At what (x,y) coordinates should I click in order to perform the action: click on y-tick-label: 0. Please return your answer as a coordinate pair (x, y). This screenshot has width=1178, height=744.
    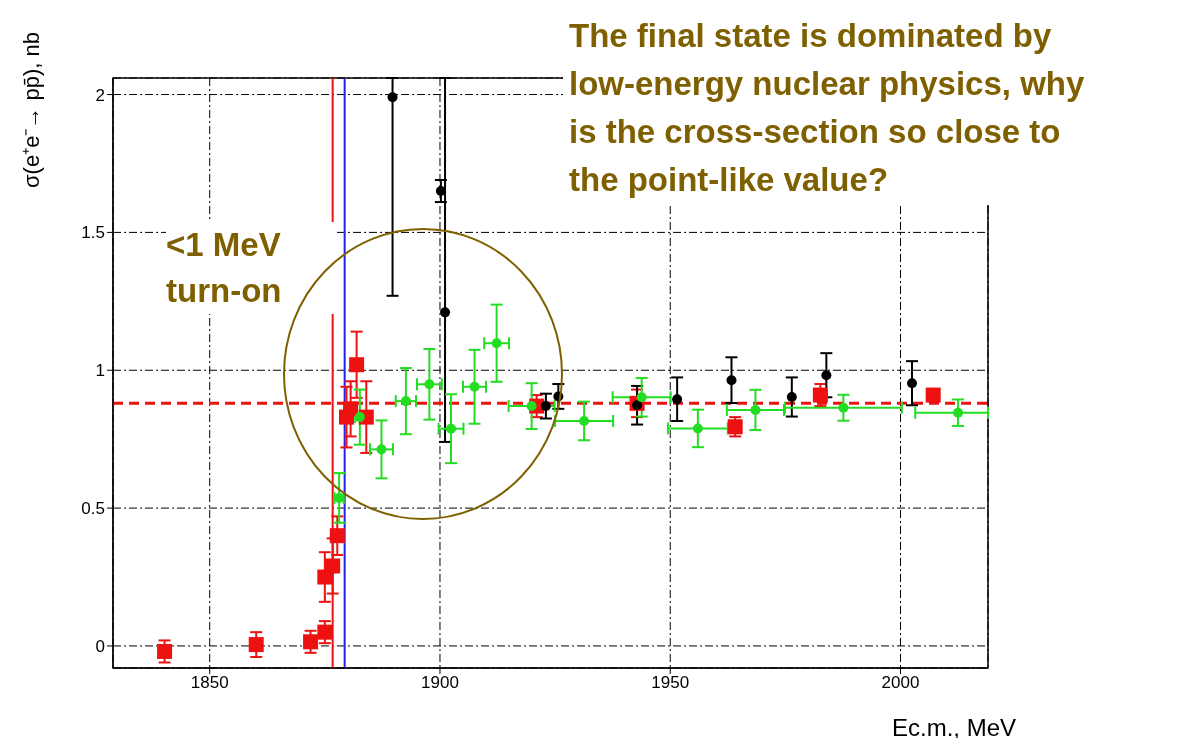
    Looking at the image, I should click on (100, 646).